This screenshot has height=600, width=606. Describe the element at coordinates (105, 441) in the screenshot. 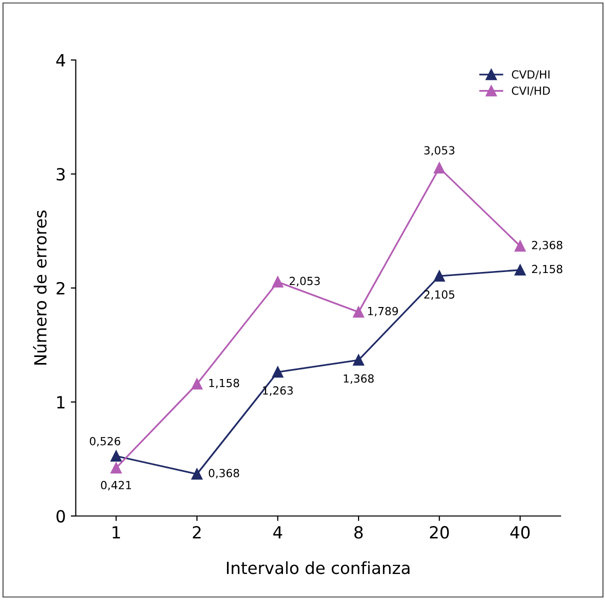

I see `data-label: 0,526` at that location.